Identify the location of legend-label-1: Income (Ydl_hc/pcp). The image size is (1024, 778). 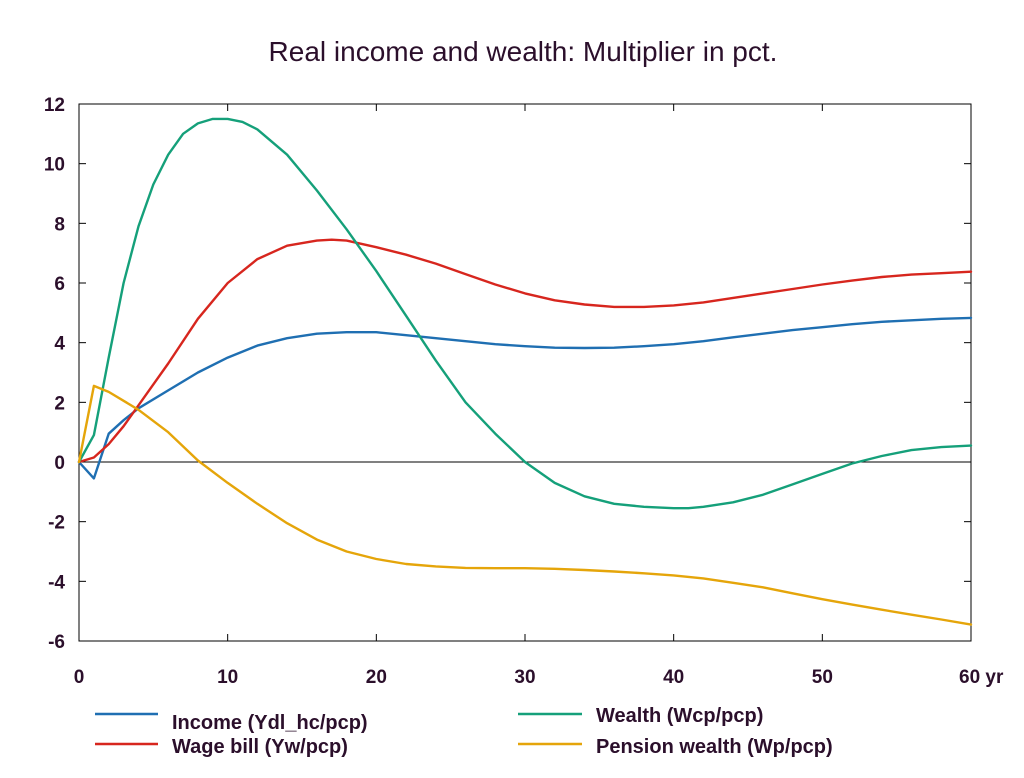
(270, 723).